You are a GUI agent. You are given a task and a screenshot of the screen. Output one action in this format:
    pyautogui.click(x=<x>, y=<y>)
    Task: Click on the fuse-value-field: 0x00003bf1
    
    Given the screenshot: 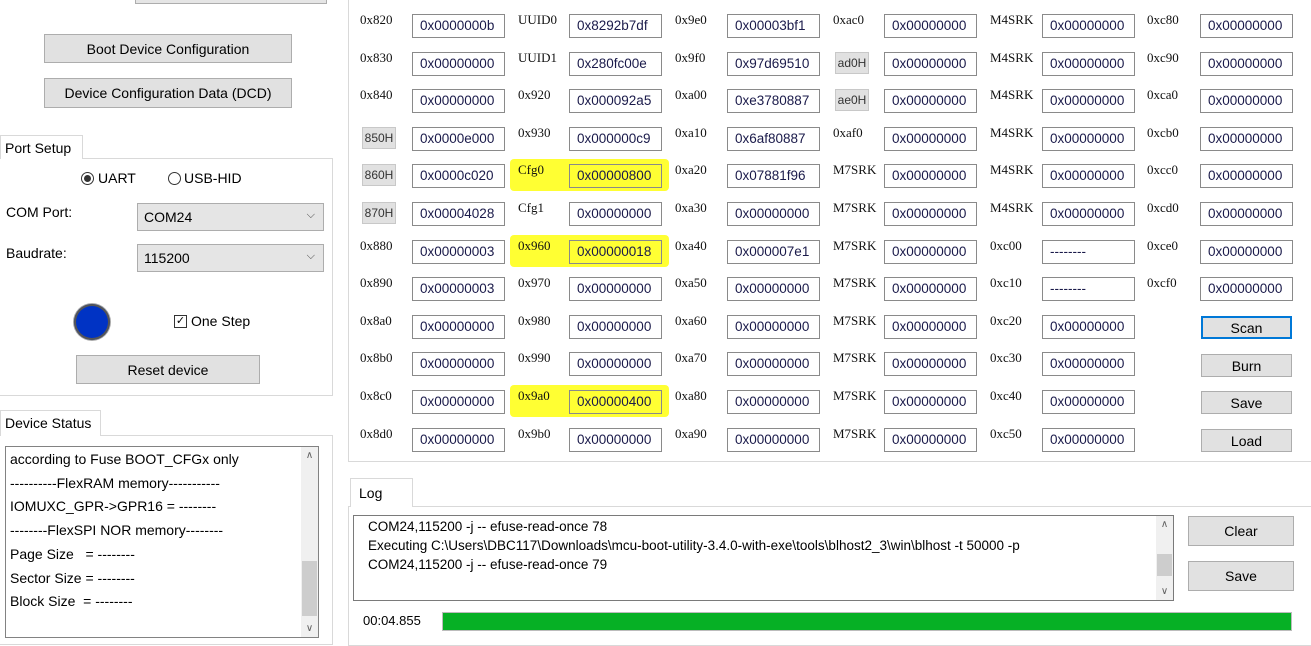 What is the action you would take?
    pyautogui.click(x=773, y=26)
    